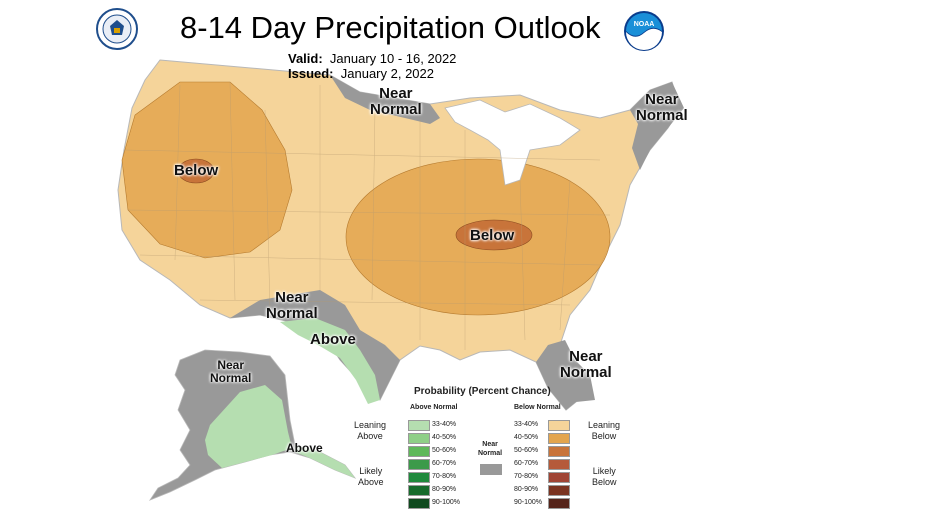 The width and height of the screenshot is (932, 524). What do you see at coordinates (526, 489) in the screenshot?
I see `legend-below-label: 80-90%` at bounding box center [526, 489].